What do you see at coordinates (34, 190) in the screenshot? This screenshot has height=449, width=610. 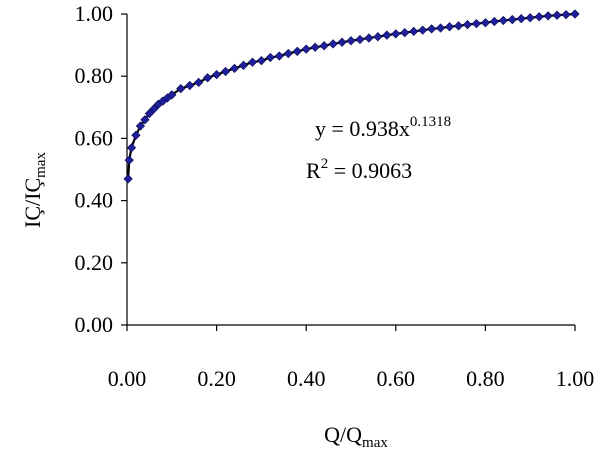 I see `y-axis-title: IÇ/IÇmax` at bounding box center [34, 190].